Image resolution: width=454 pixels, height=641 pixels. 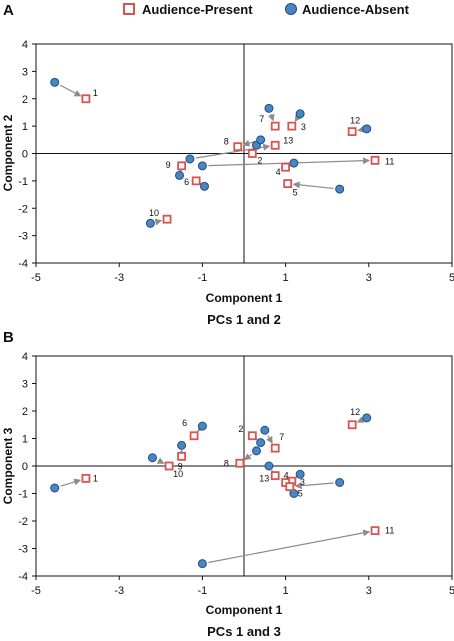 I want to click on point-label: 8, so click(x=226, y=142).